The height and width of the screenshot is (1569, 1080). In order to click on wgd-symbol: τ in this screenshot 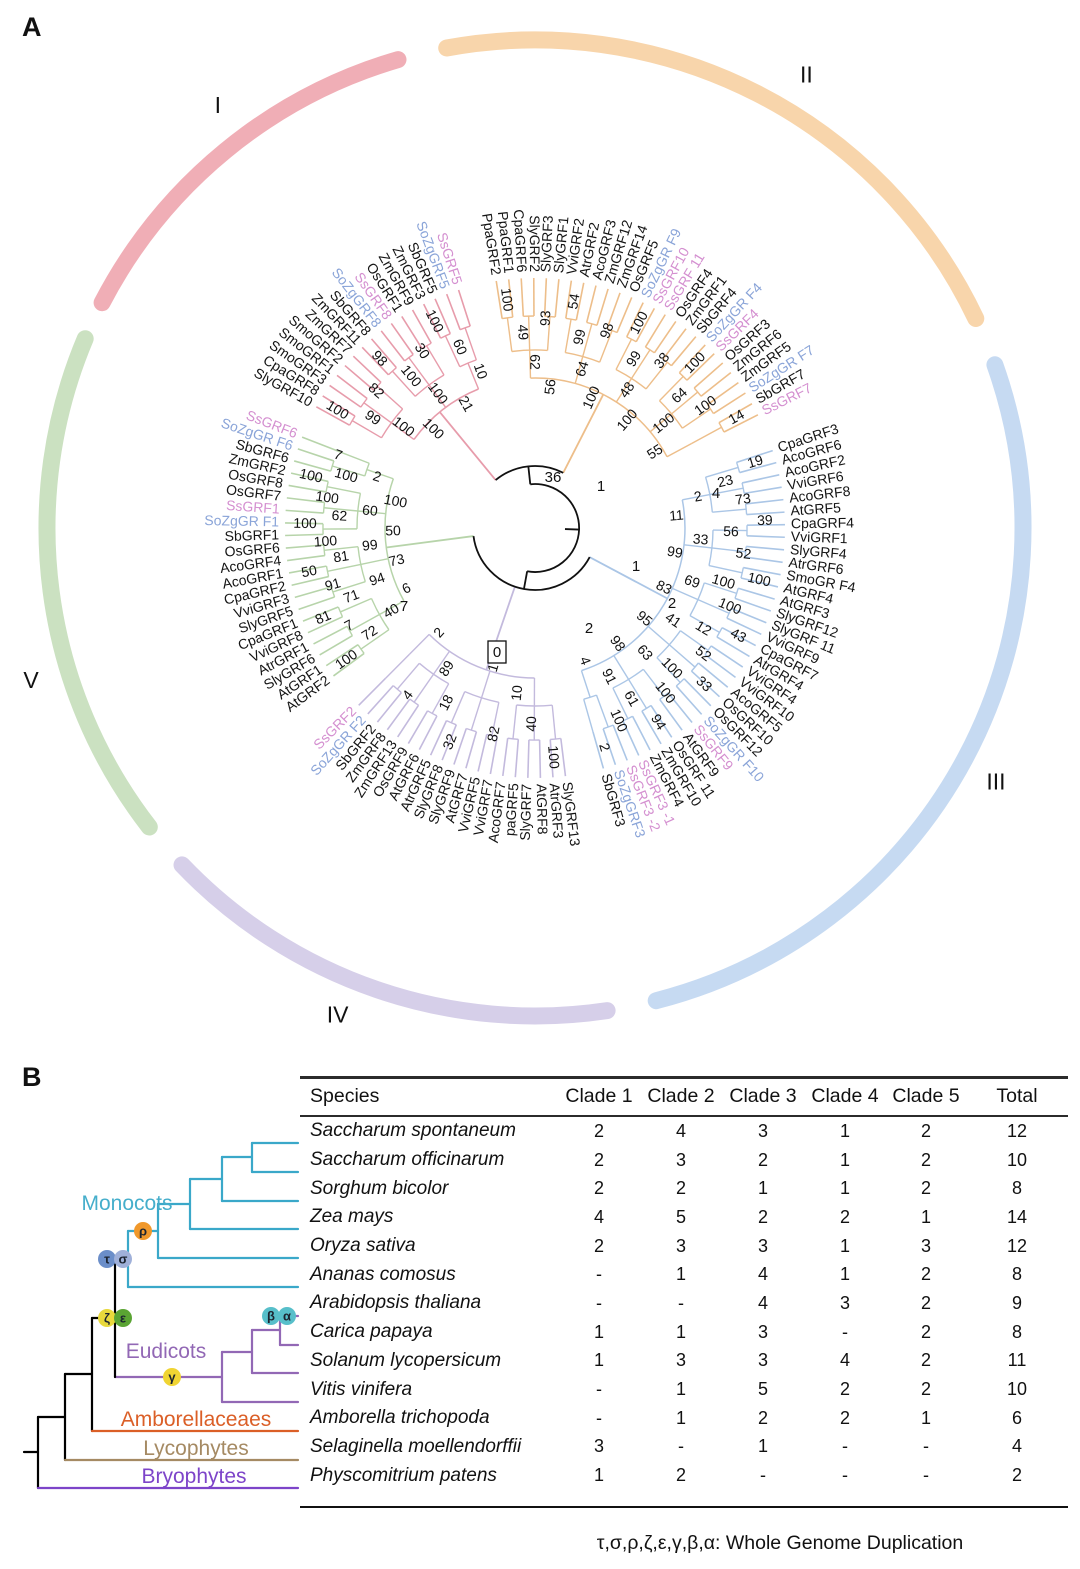, I will do `click(107, 1258)`.